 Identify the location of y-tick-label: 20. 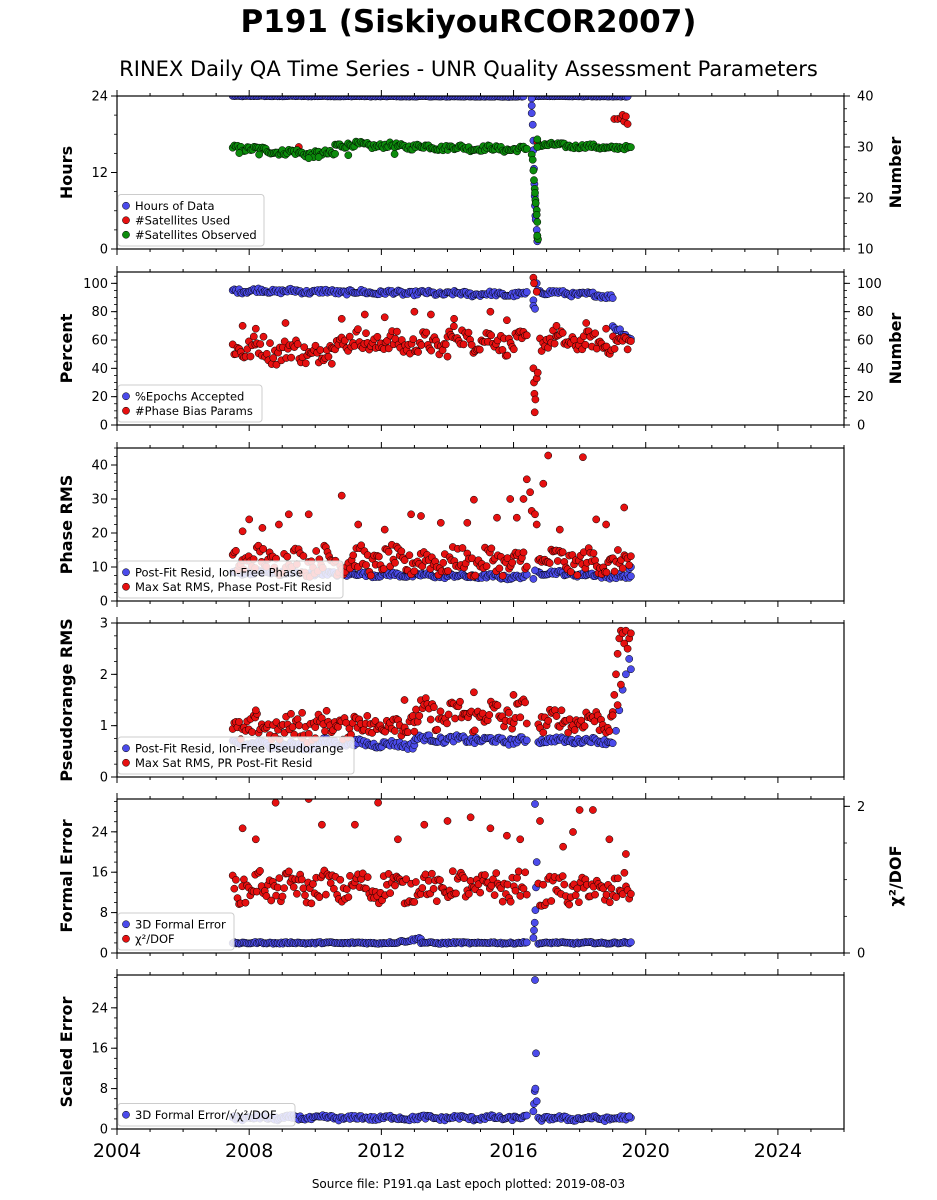
(99, 397).